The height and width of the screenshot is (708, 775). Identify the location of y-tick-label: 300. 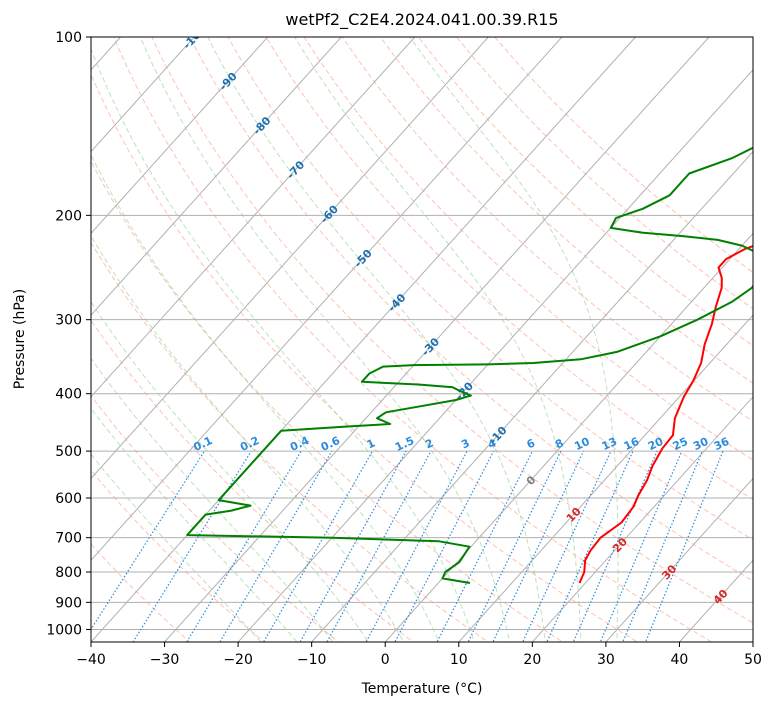
(68, 321).